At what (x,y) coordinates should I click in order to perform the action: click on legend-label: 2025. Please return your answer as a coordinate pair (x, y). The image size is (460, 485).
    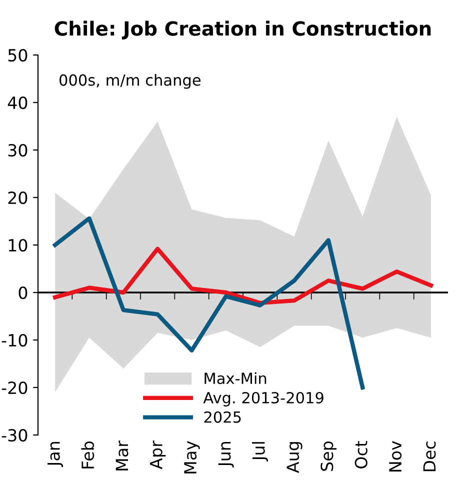
    Looking at the image, I should click on (222, 417).